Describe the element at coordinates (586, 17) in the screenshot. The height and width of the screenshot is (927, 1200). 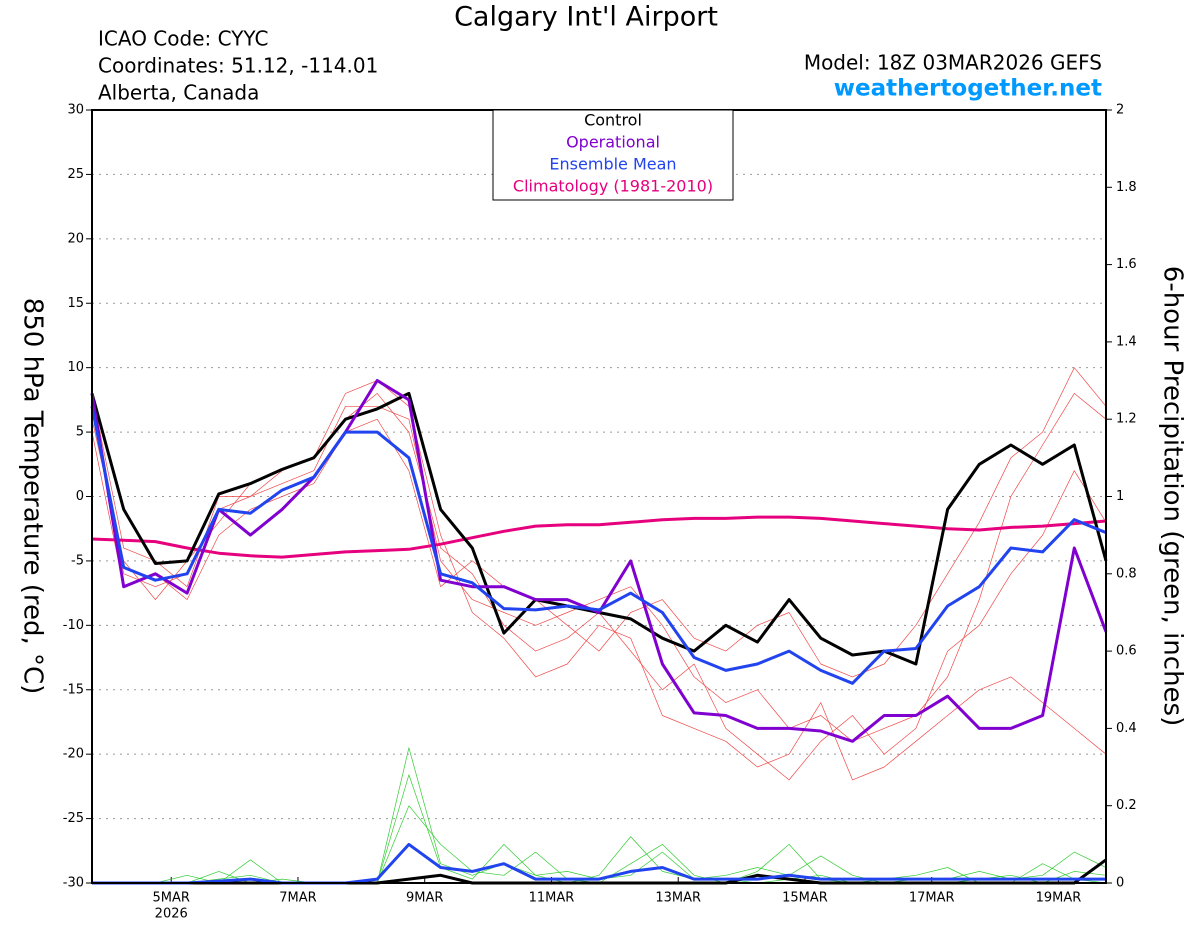
I see `chart-title: Calgary Int'l Airport` at that location.